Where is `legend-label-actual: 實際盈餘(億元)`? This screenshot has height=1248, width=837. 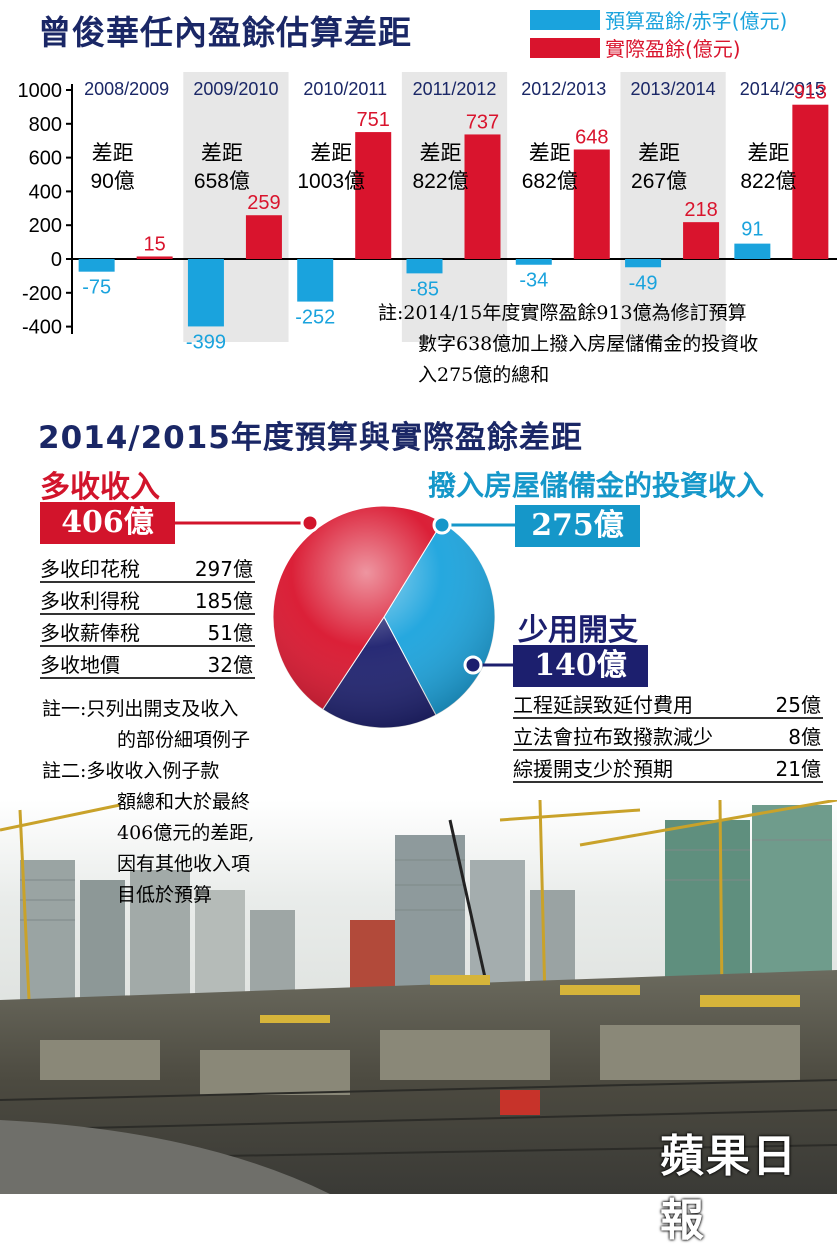
legend-label-actual: 實際盈餘(億元) is located at coordinates (673, 49).